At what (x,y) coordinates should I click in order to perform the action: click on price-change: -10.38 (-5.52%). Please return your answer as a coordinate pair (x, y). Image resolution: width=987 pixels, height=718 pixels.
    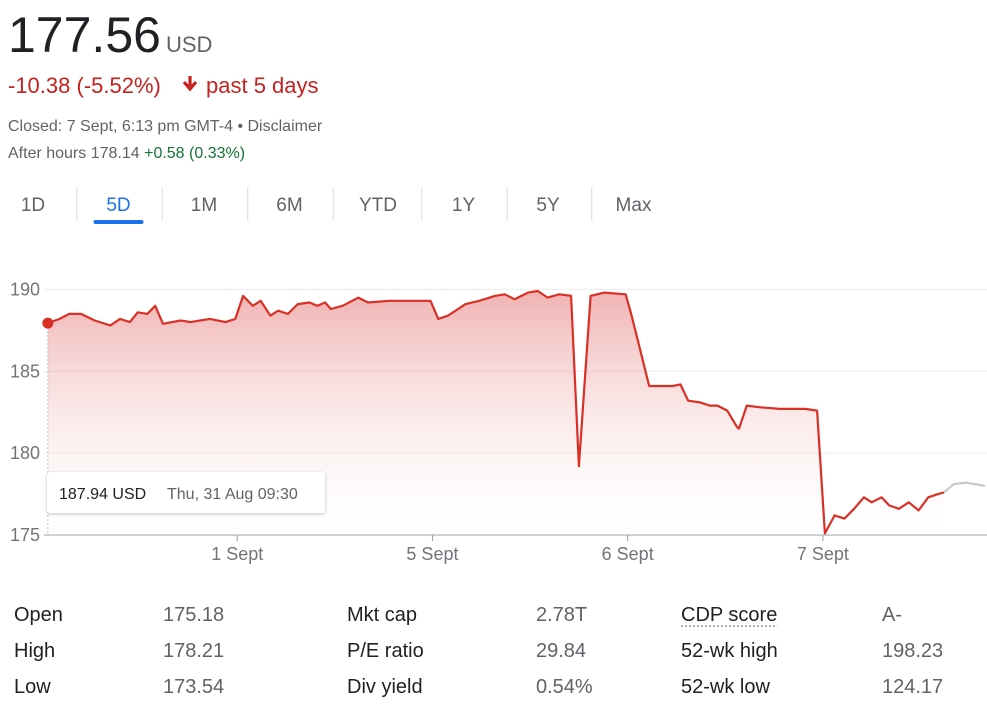
    Looking at the image, I should click on (84, 85).